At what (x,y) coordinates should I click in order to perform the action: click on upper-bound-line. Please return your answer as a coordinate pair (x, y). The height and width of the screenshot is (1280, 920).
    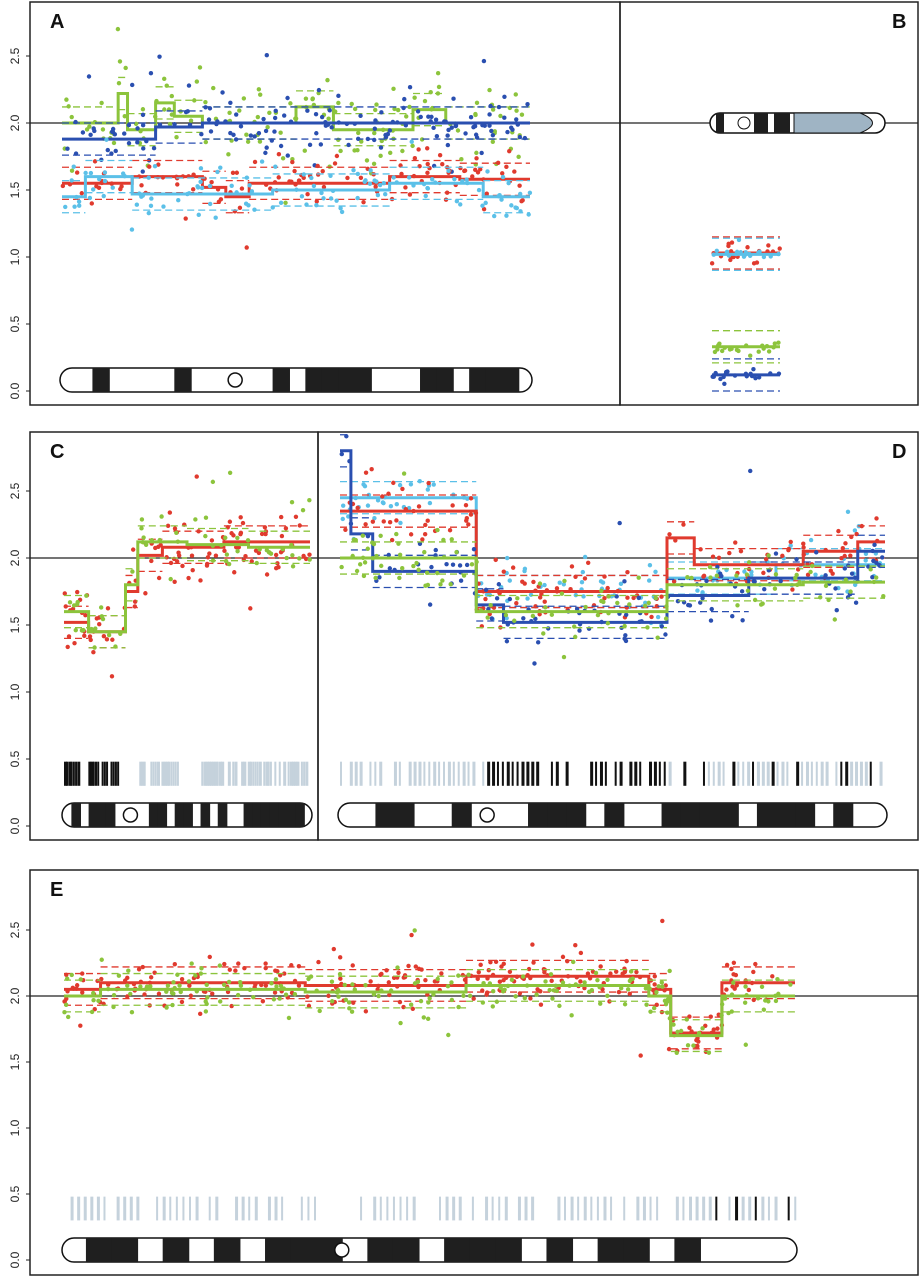
    Looking at the image, I should click on (296, 115).